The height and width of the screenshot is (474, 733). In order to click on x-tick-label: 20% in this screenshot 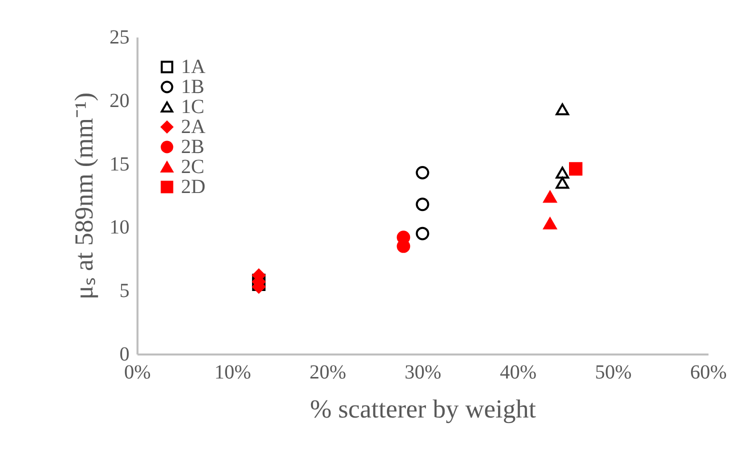, I will do `click(327, 373)`.